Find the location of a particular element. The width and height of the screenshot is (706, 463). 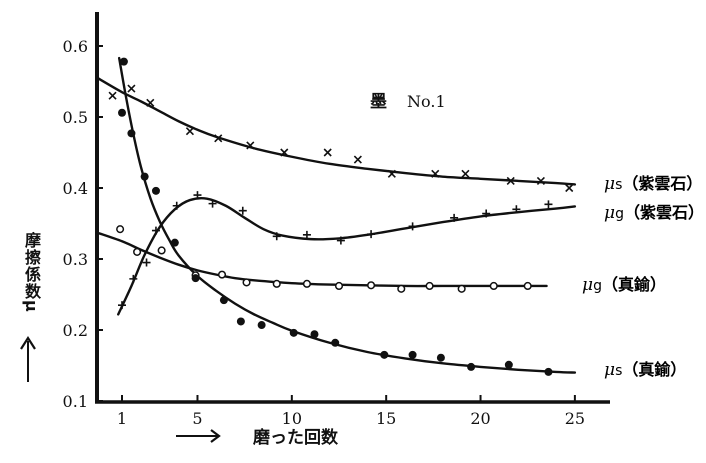

y-tick-label: 0.1 is located at coordinates (75, 401).